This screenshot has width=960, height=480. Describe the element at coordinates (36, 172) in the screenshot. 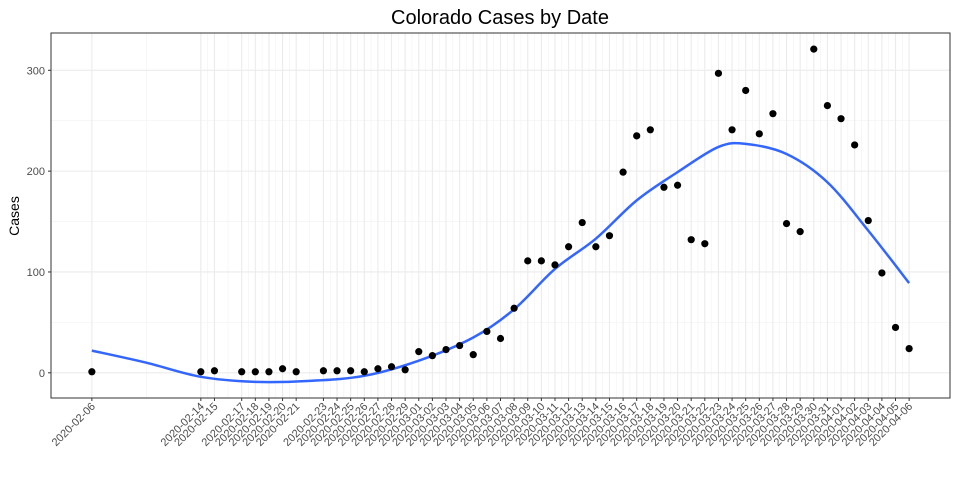

I see `y-tick-label: 200` at that location.